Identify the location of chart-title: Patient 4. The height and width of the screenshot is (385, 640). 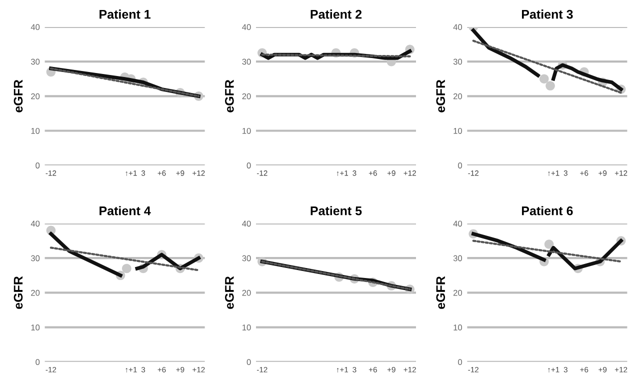
(125, 211).